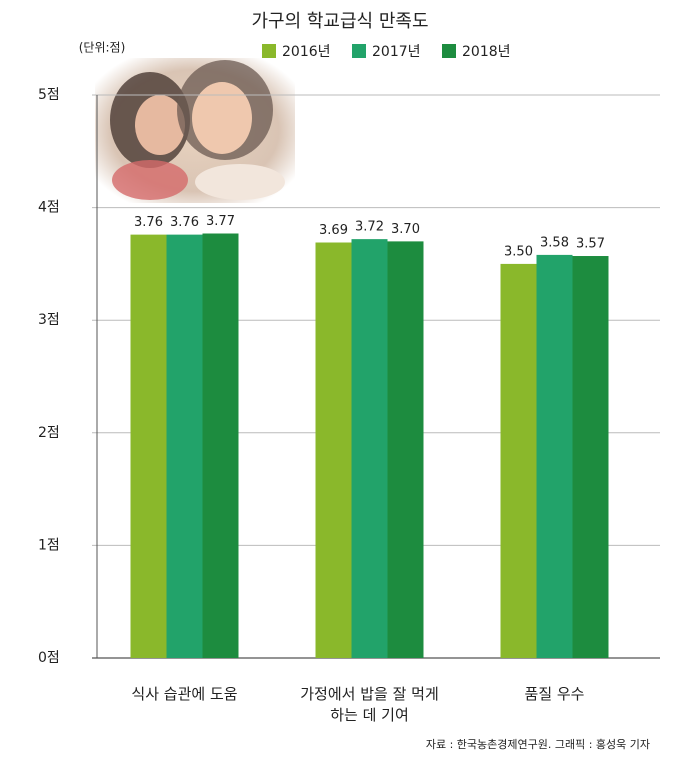 Image resolution: width=680 pixels, height=766 pixels. Describe the element at coordinates (306, 52) in the screenshot. I see `legend-label: 2016년` at that location.